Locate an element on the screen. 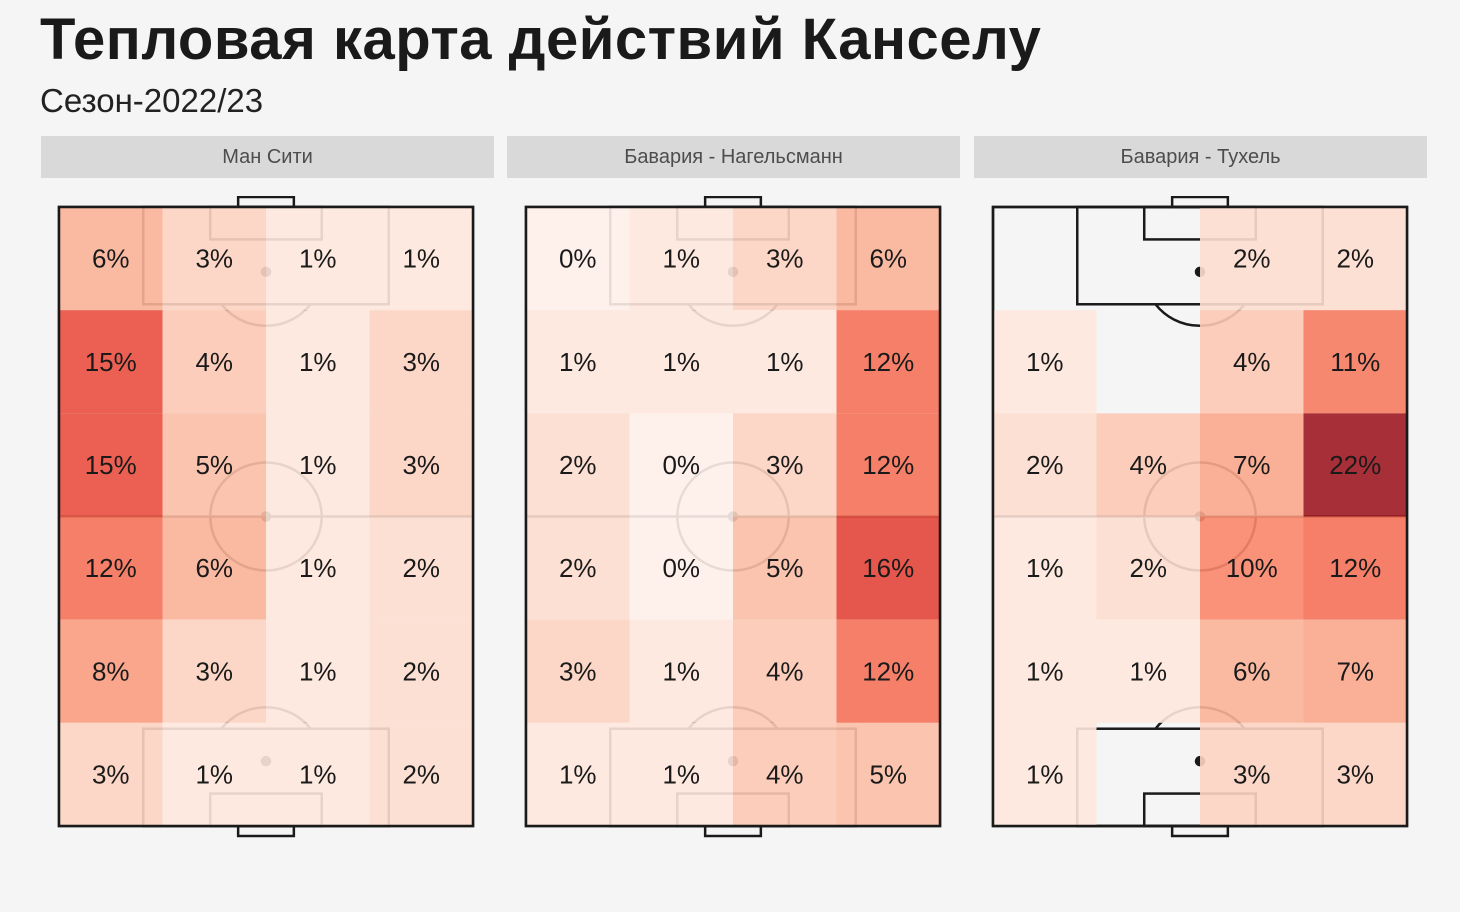  cell-value-label: 10% is located at coordinates (1252, 568).